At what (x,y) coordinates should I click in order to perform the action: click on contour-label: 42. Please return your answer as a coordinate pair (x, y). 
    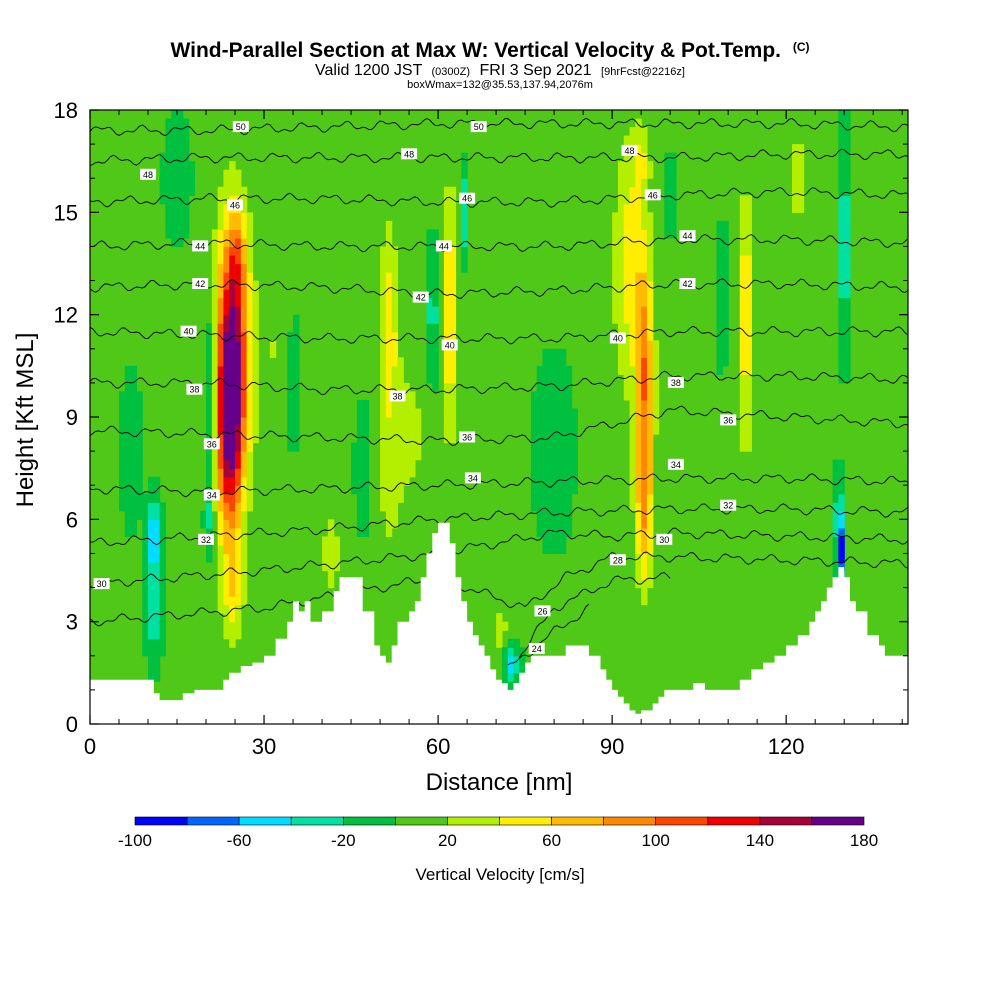
    Looking at the image, I should click on (420, 297).